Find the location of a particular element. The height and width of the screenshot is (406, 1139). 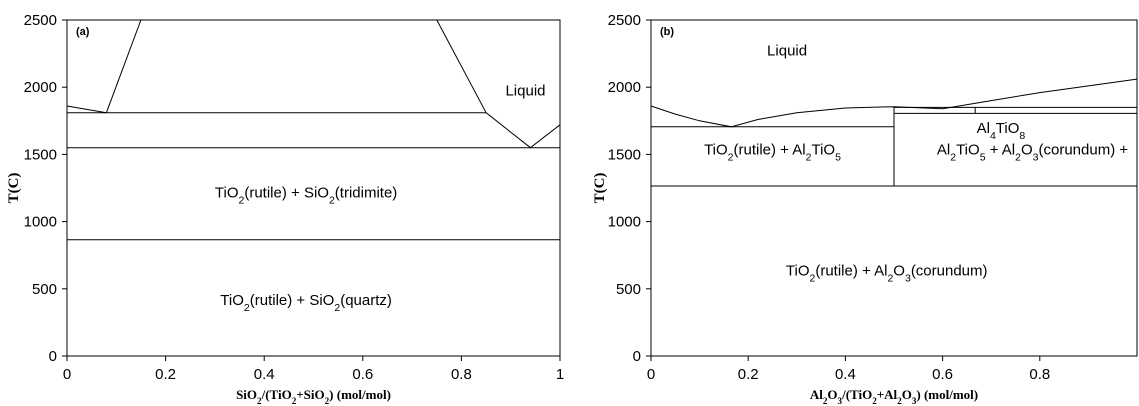

x-axis-title: Al2O3/(TiO2+Al2O3) (mol/mol) is located at coordinates (894, 396).